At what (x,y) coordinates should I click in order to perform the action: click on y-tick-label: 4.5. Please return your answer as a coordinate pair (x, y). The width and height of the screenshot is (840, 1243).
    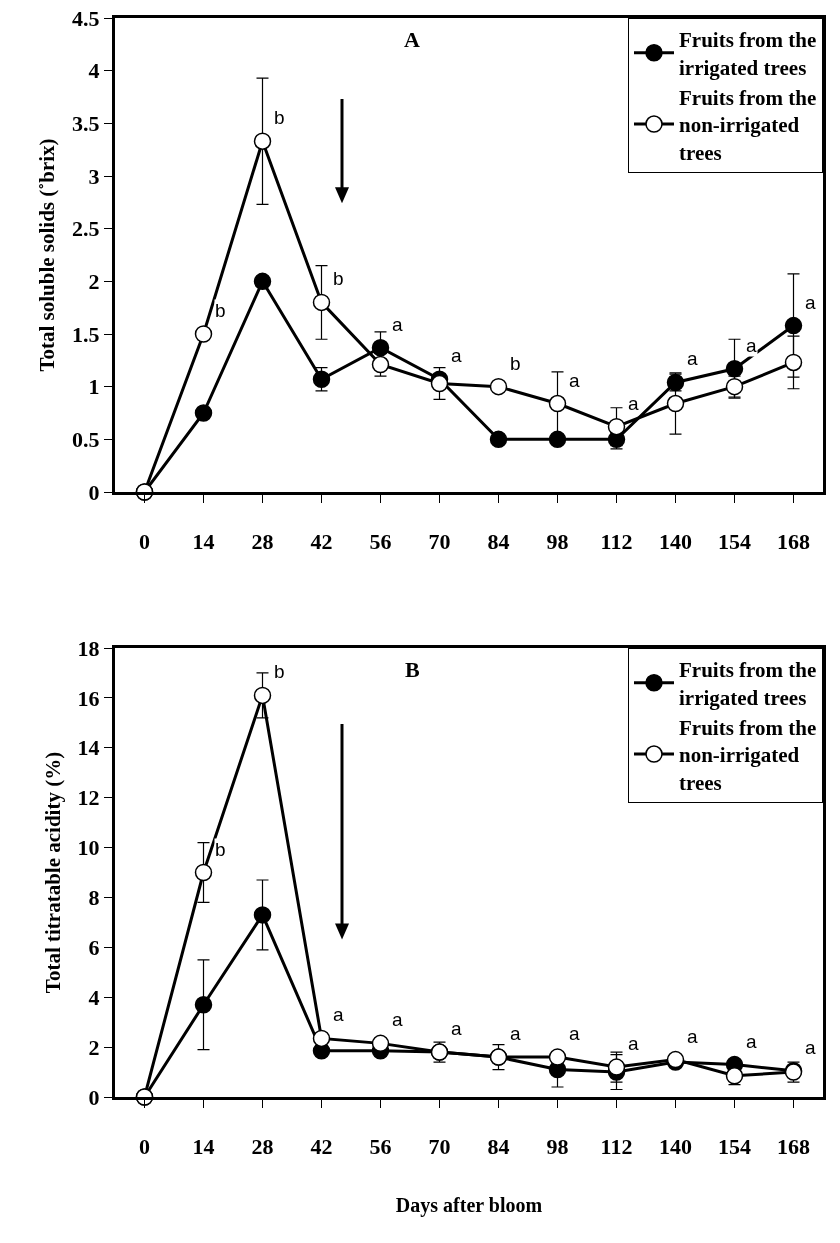
    Looking at the image, I should click on (86, 18).